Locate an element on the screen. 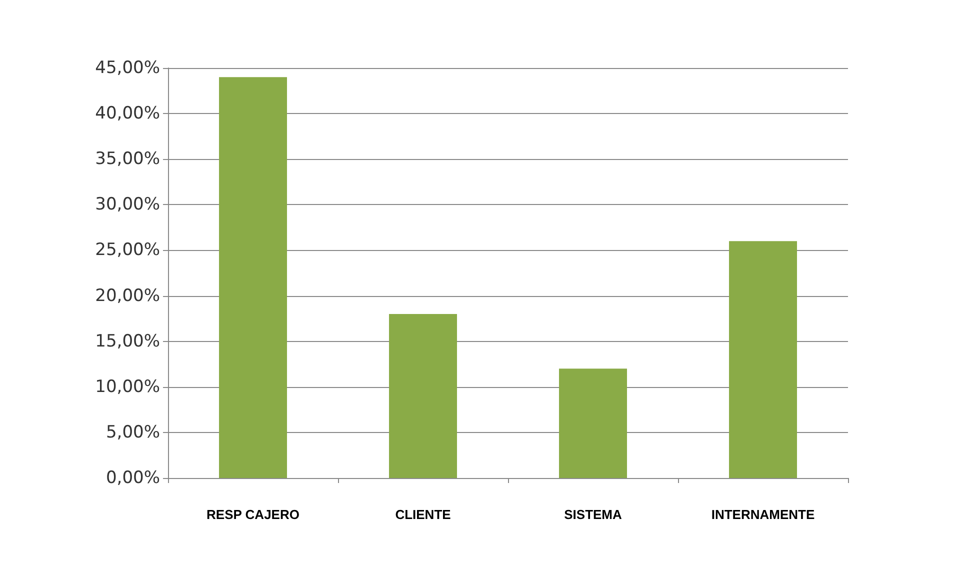  x-tick-label: RESP CAJERO is located at coordinates (253, 514).